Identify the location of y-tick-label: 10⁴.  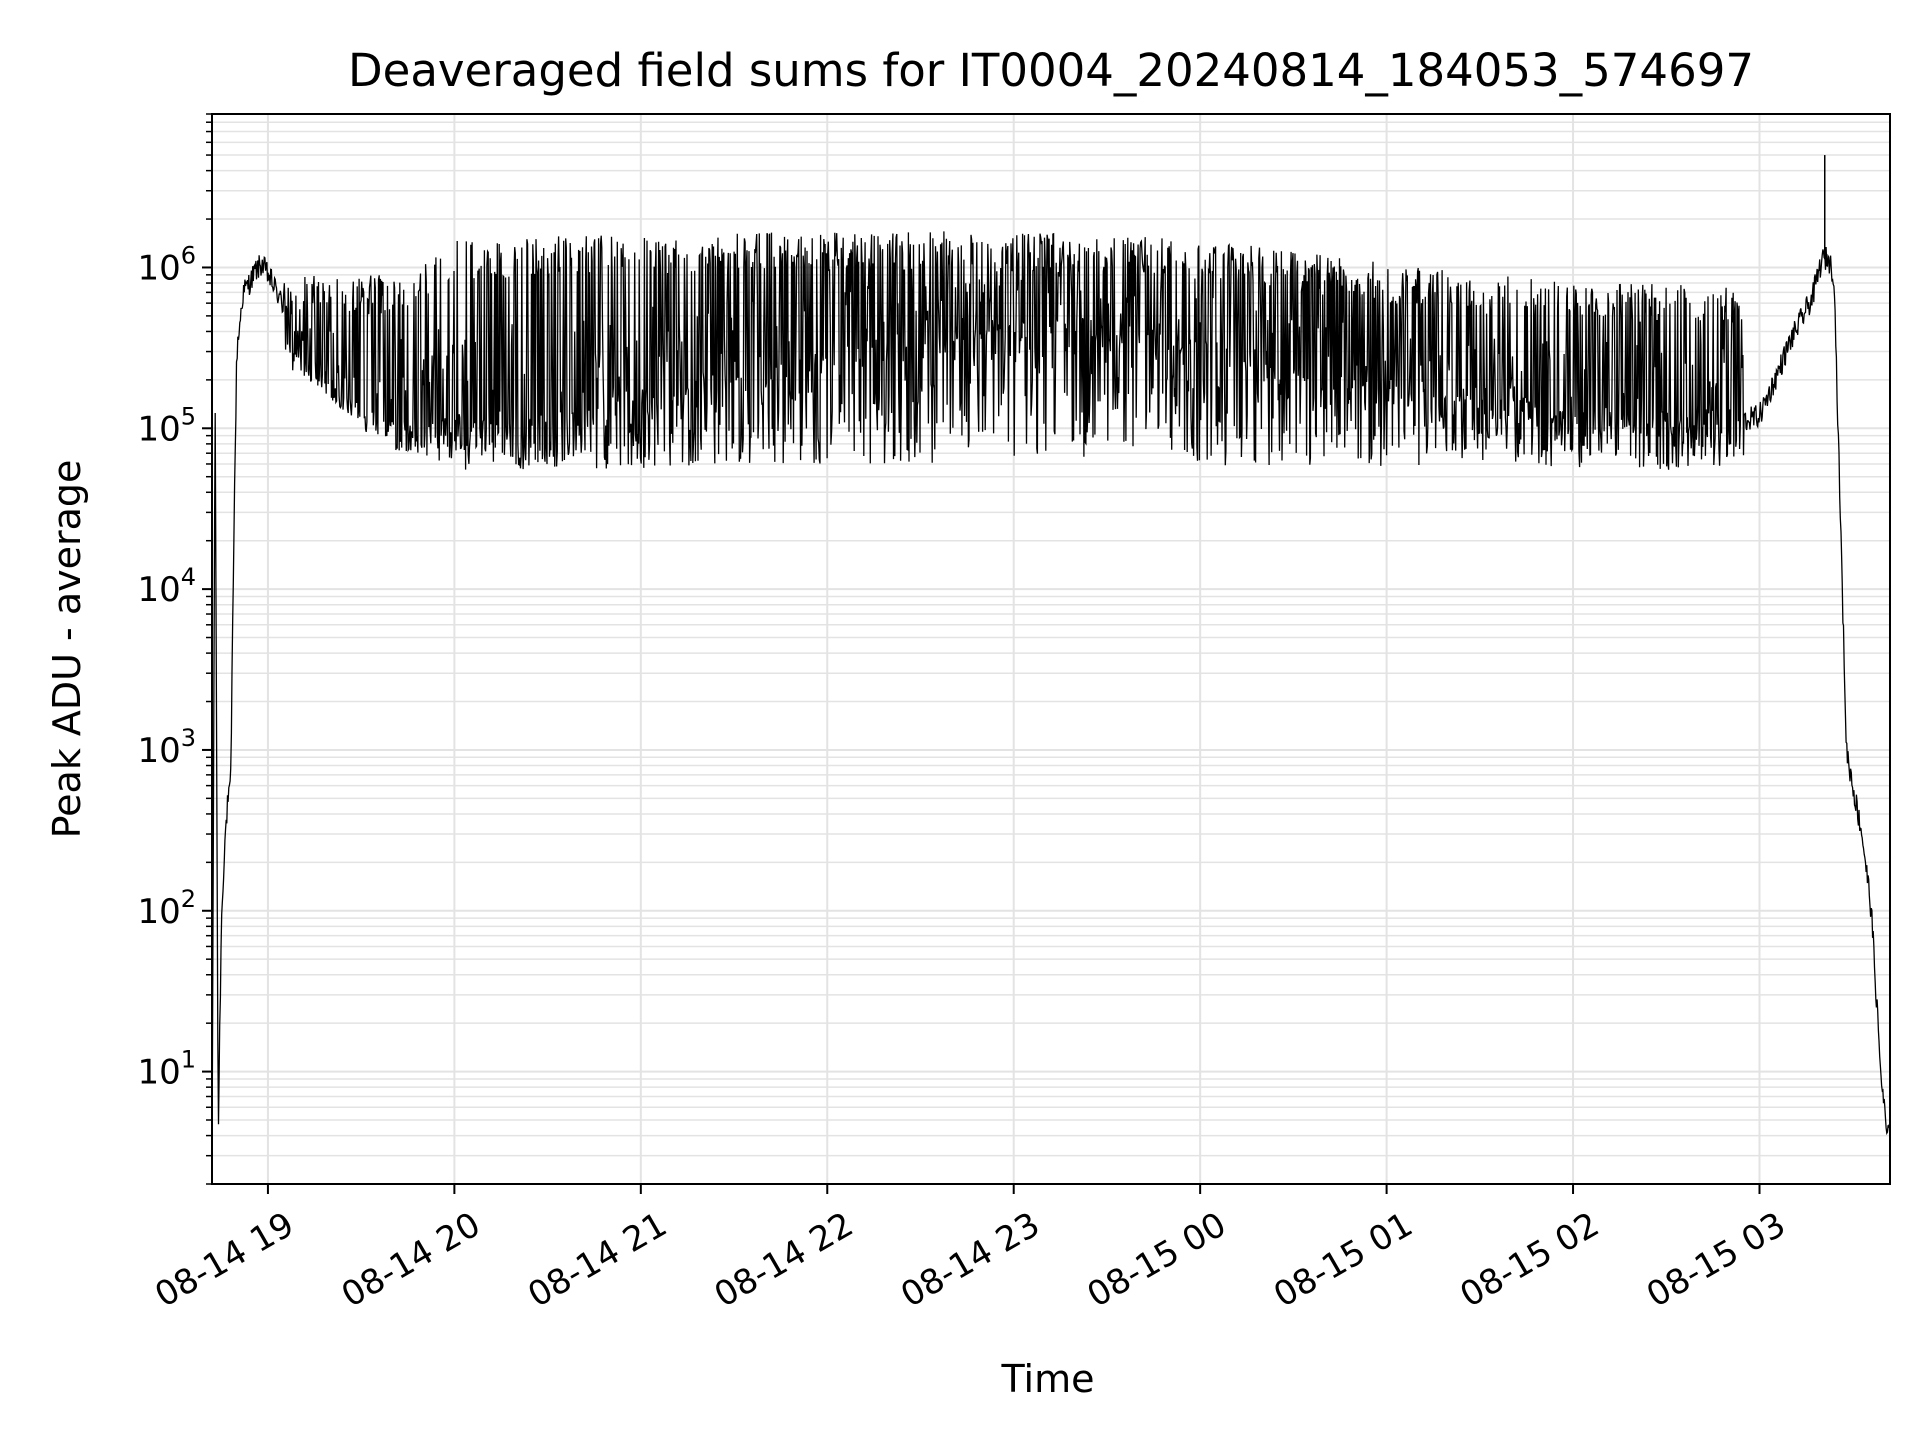
(166, 586).